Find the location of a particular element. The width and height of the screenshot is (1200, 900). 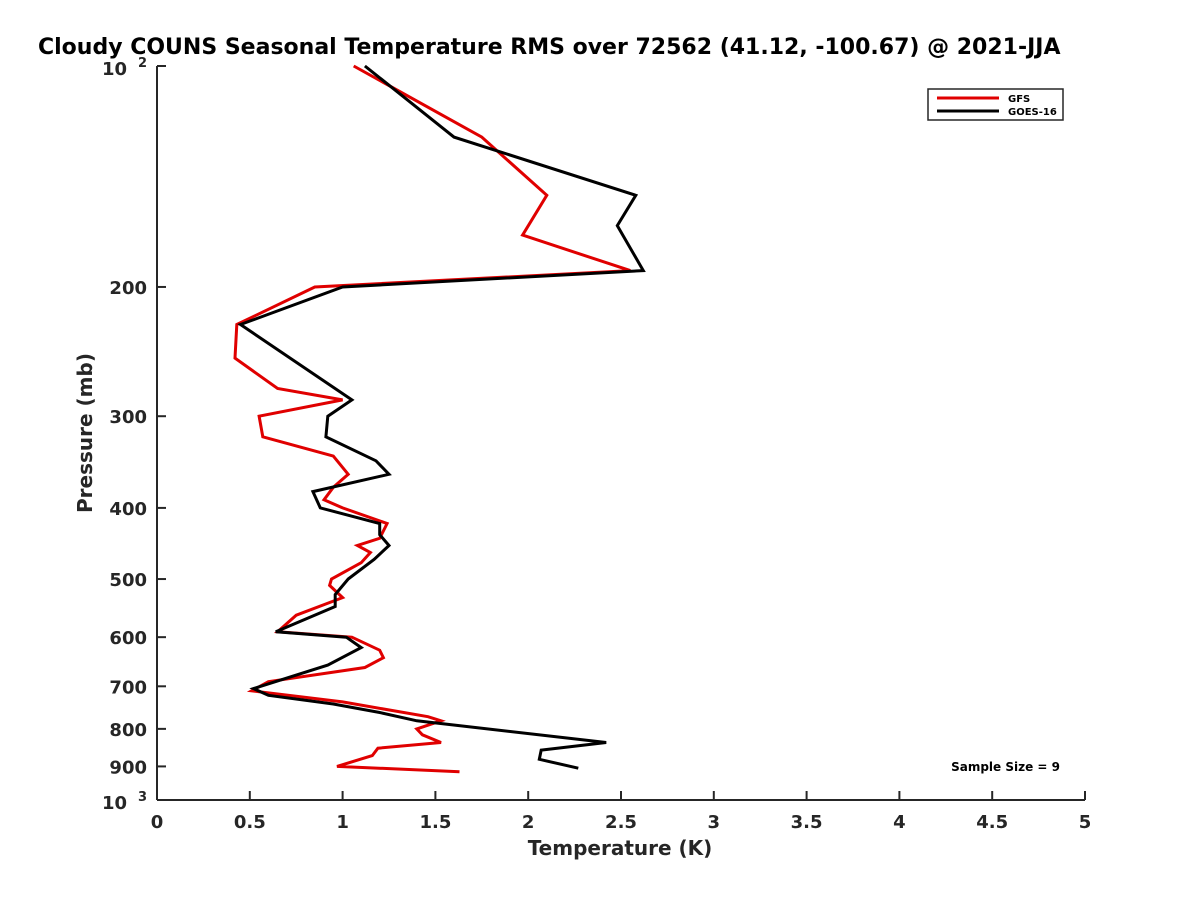

x-tick-label: 0 is located at coordinates (157, 822).